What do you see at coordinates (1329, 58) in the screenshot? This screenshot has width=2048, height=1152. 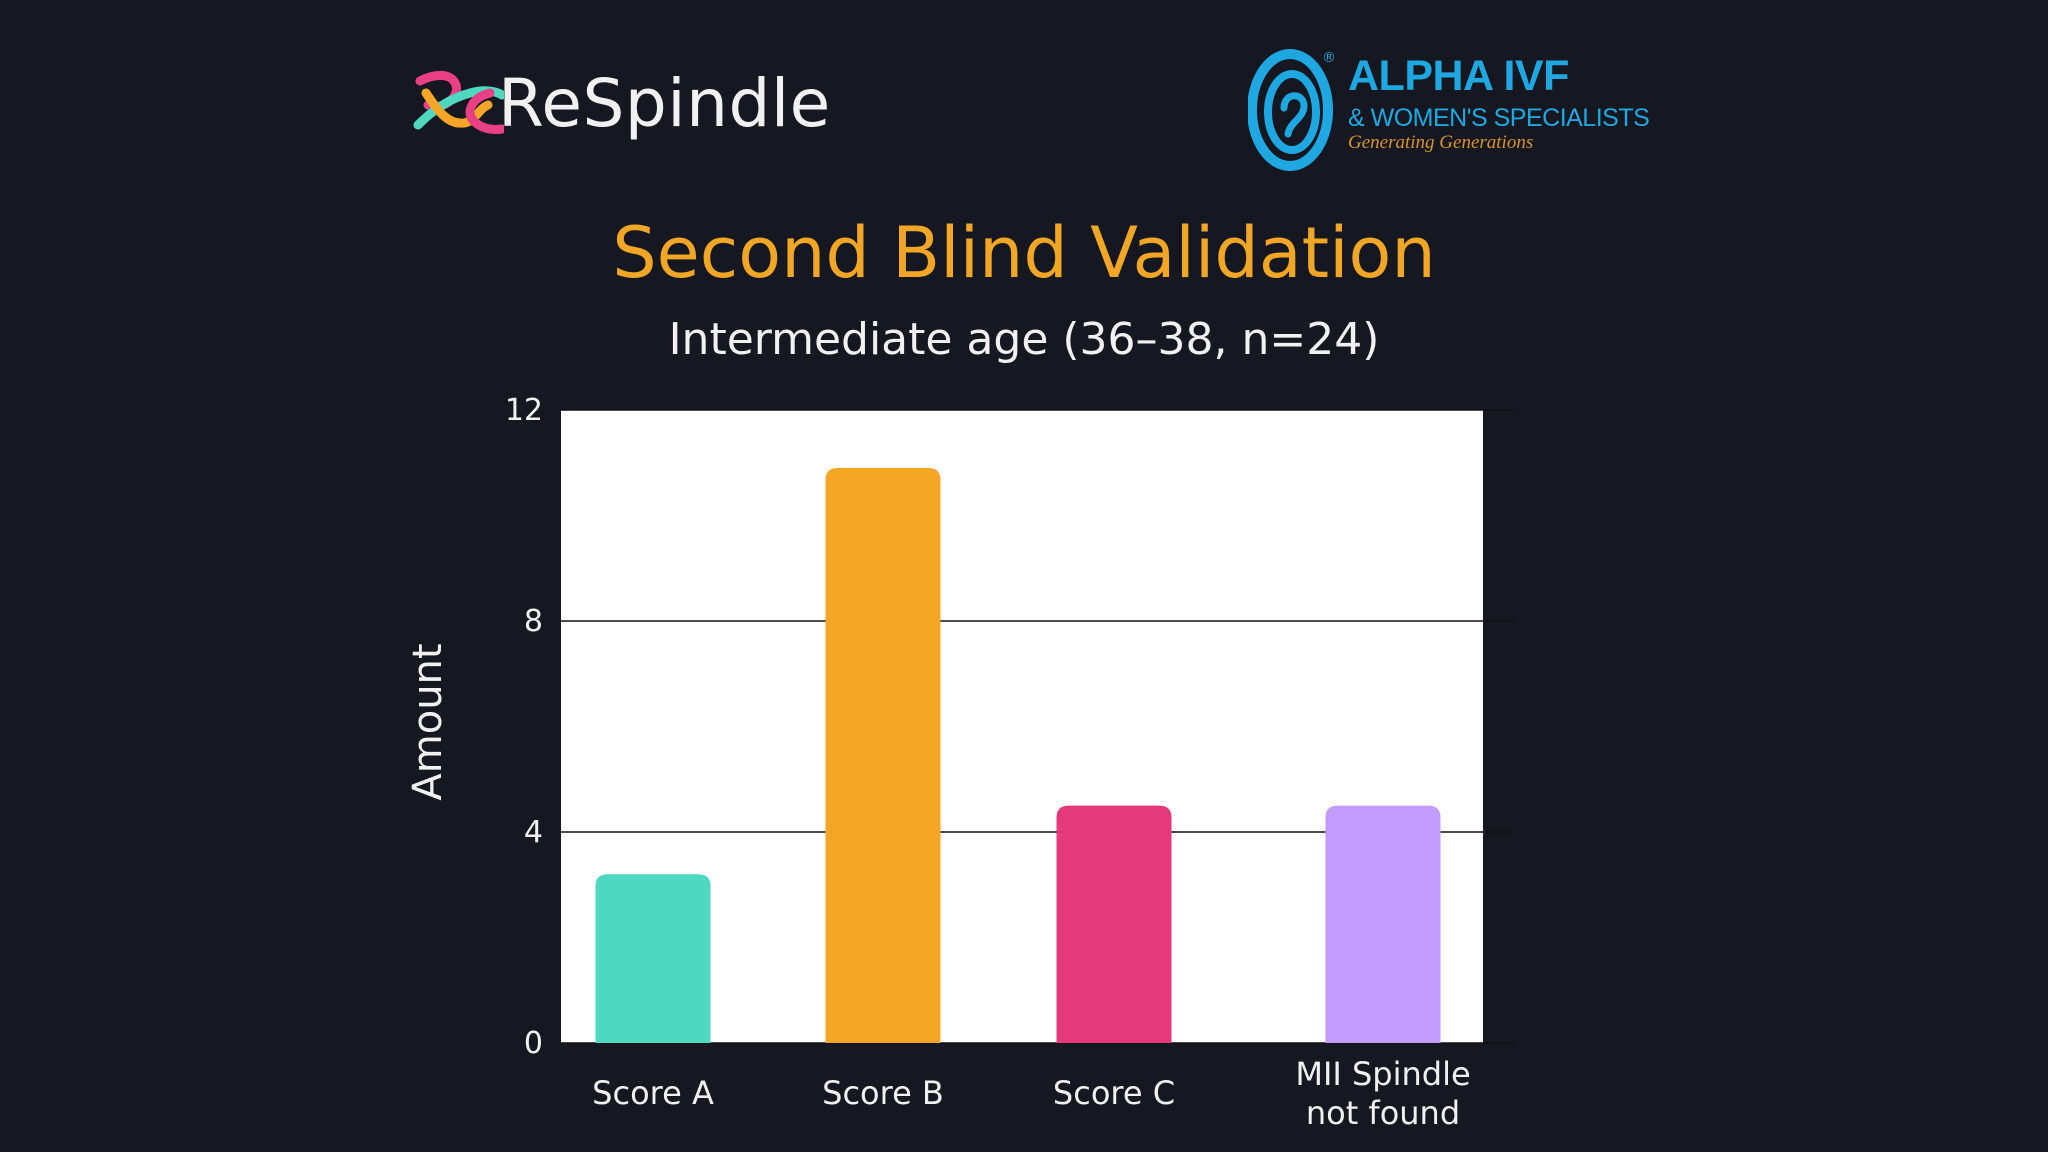 I see `registered-mark: ®` at bounding box center [1329, 58].